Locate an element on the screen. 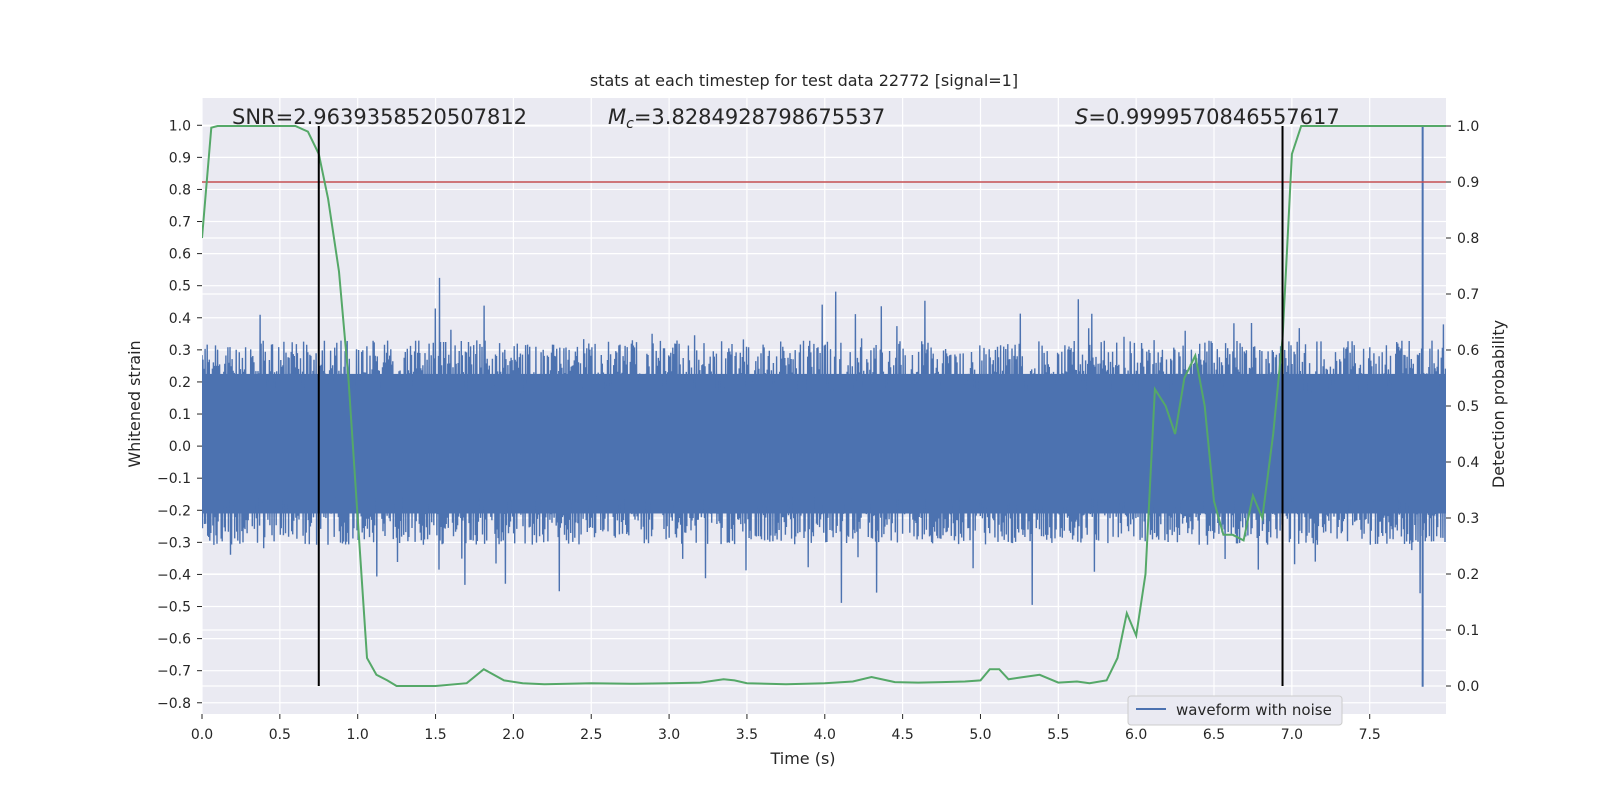 The height and width of the screenshot is (800, 1600). y-tick-label: 0.6 is located at coordinates (180, 255).